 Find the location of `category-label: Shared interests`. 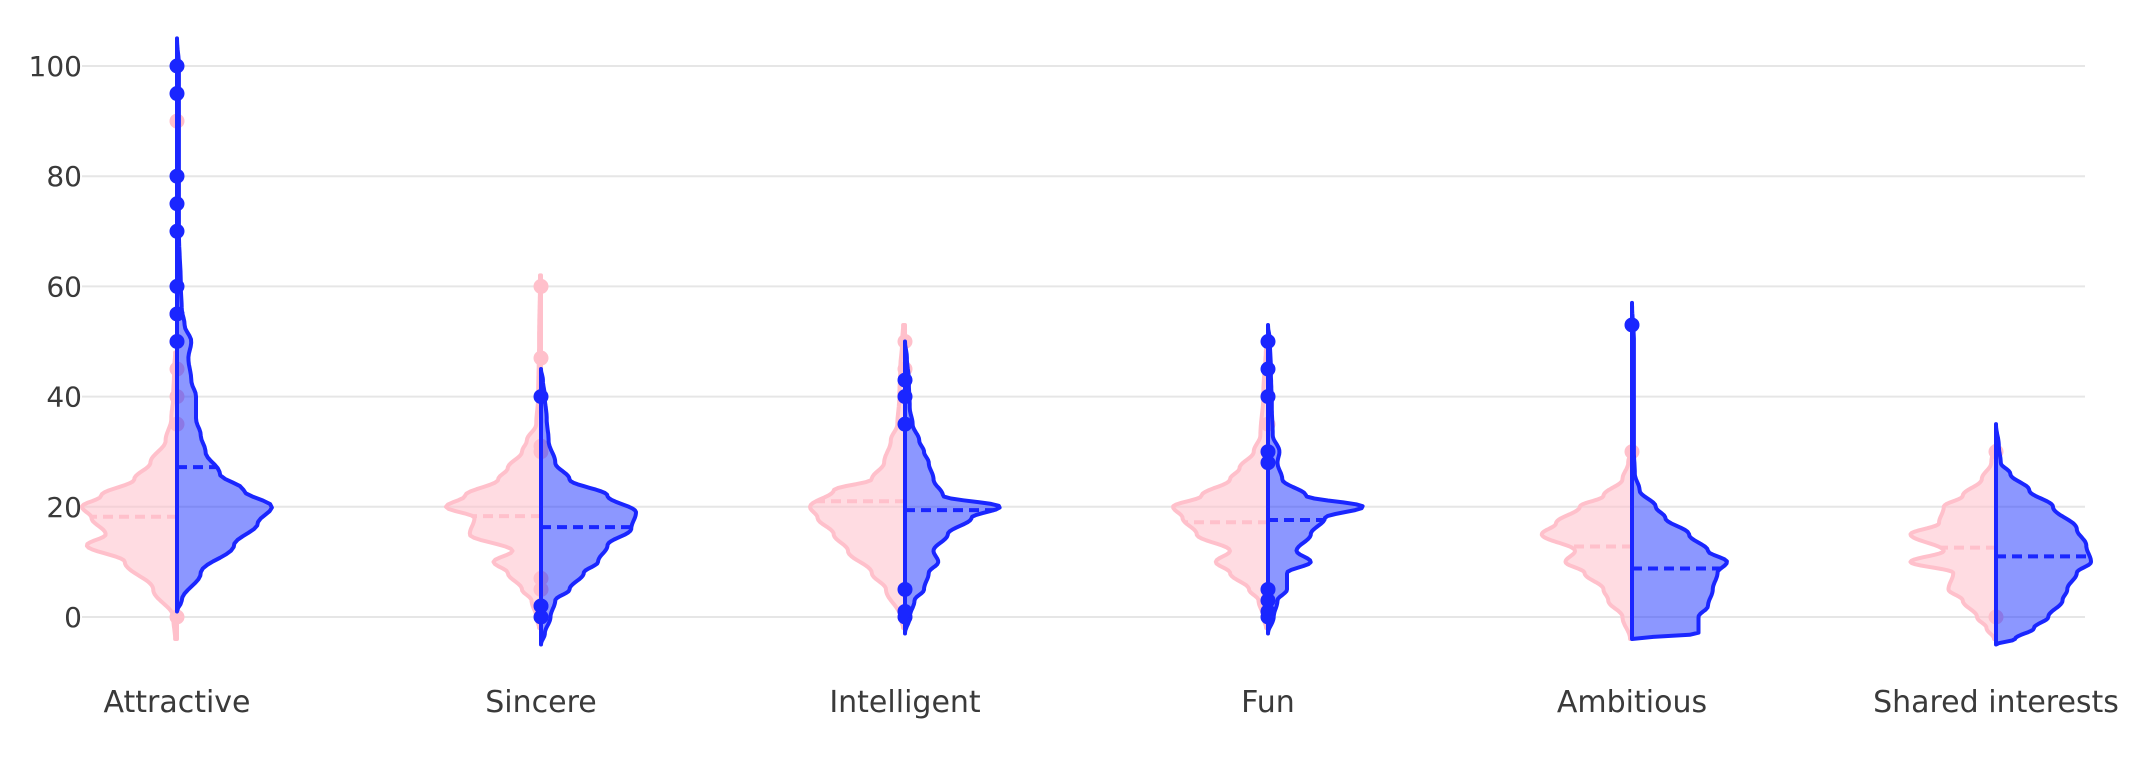

category-label: Shared interests is located at coordinates (1996, 702).